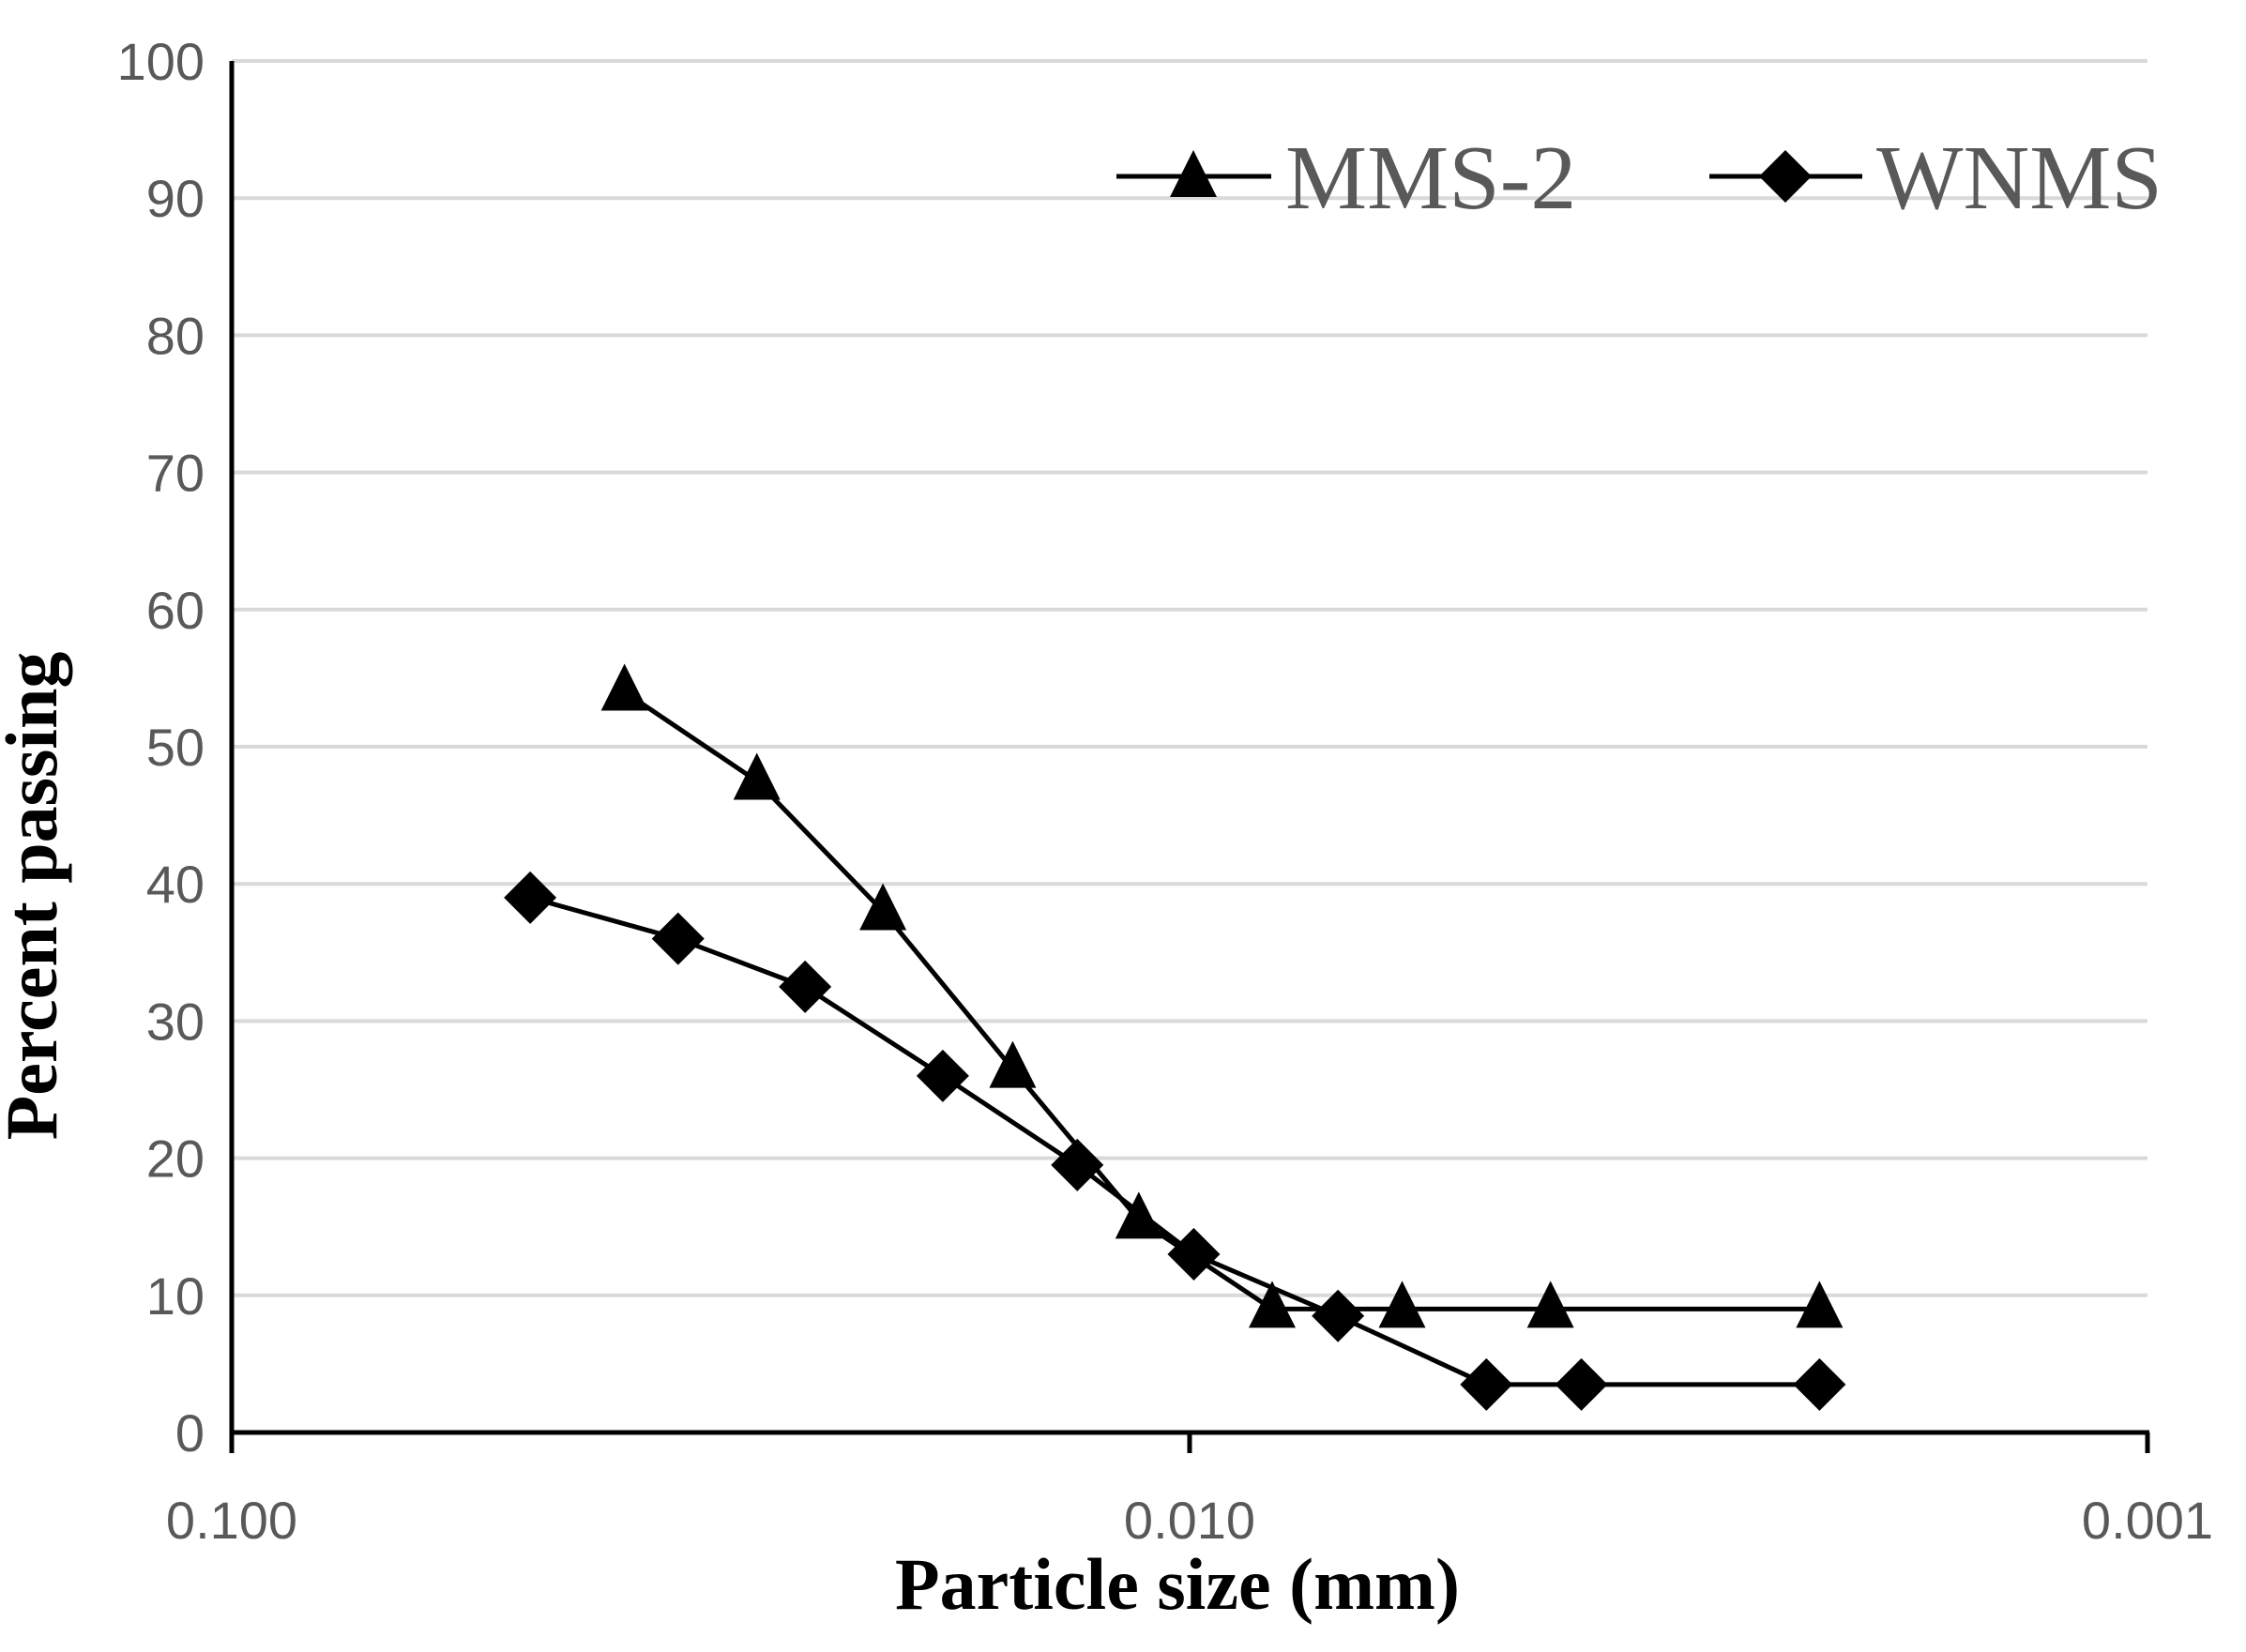 This screenshot has width=2246, height=1652. I want to click on x-tick-label-0: 0.100, so click(231, 1520).